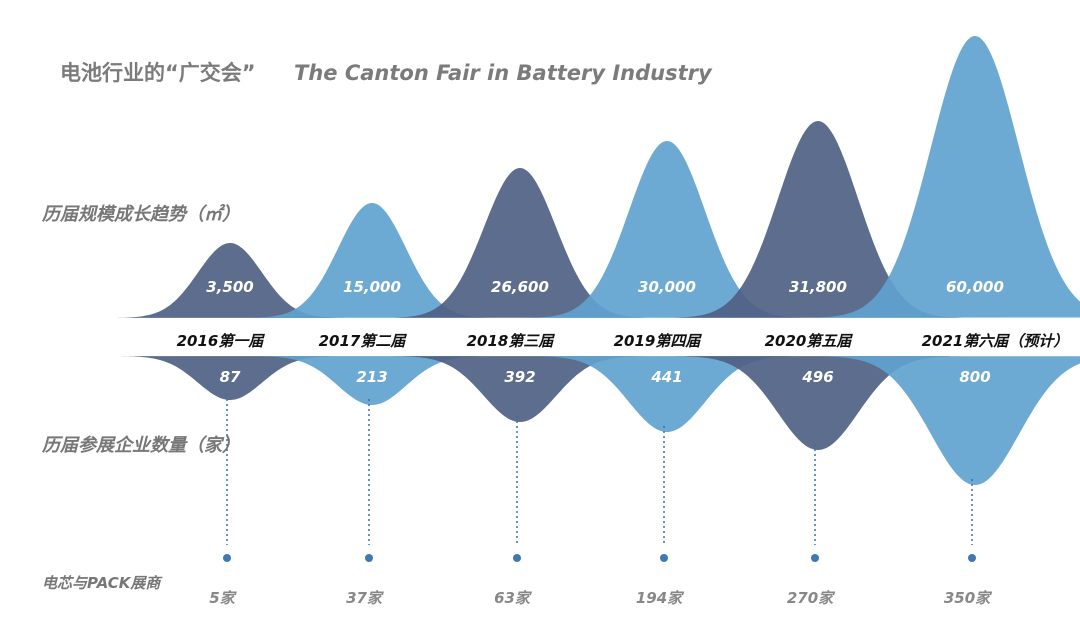  What do you see at coordinates (667, 287) in the screenshot?
I see `data-label-area: 30,000` at bounding box center [667, 287].